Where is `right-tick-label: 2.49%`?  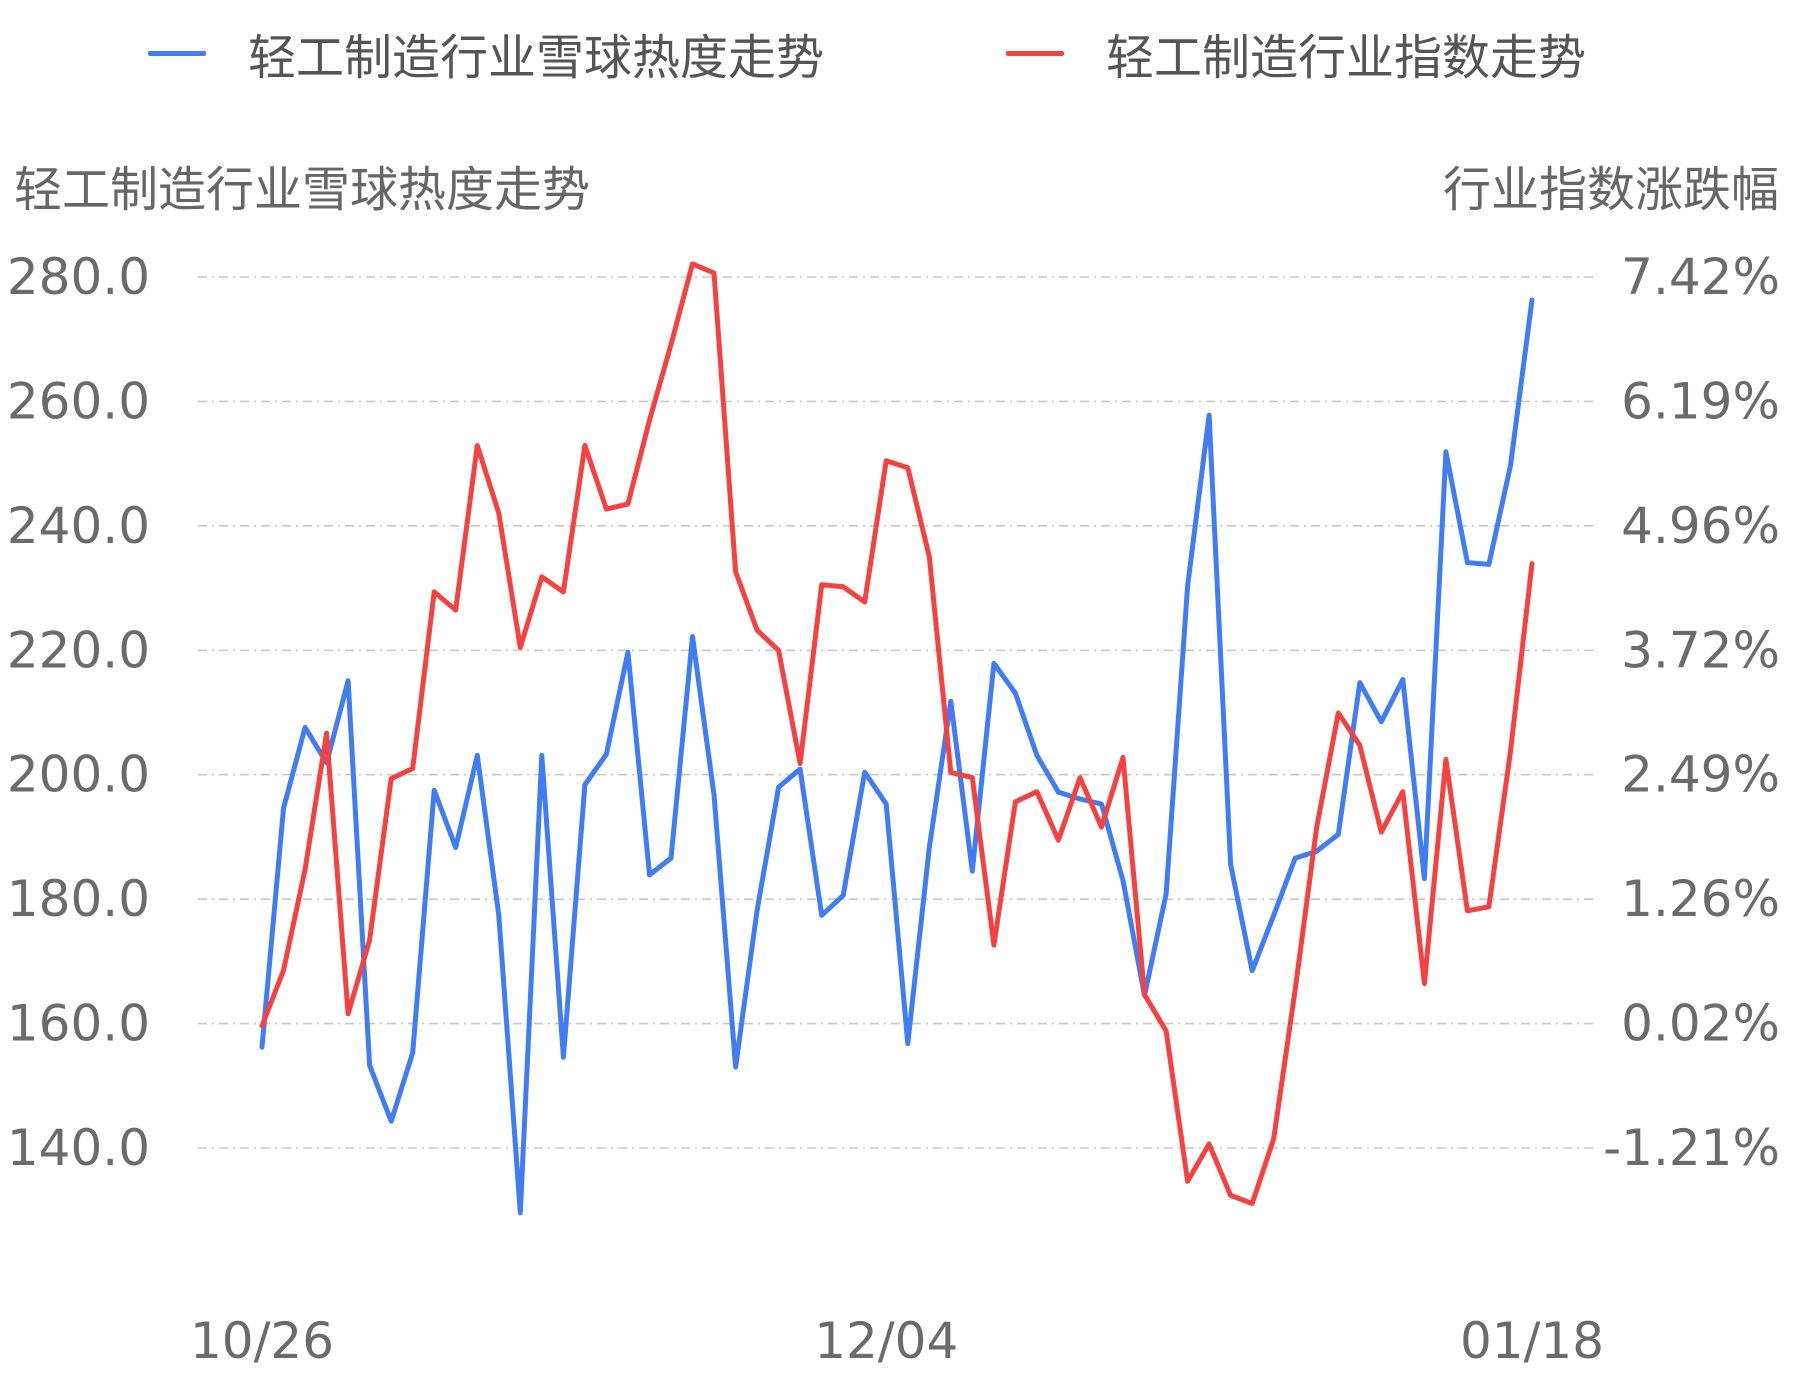 right-tick-label: 2.49% is located at coordinates (1700, 775).